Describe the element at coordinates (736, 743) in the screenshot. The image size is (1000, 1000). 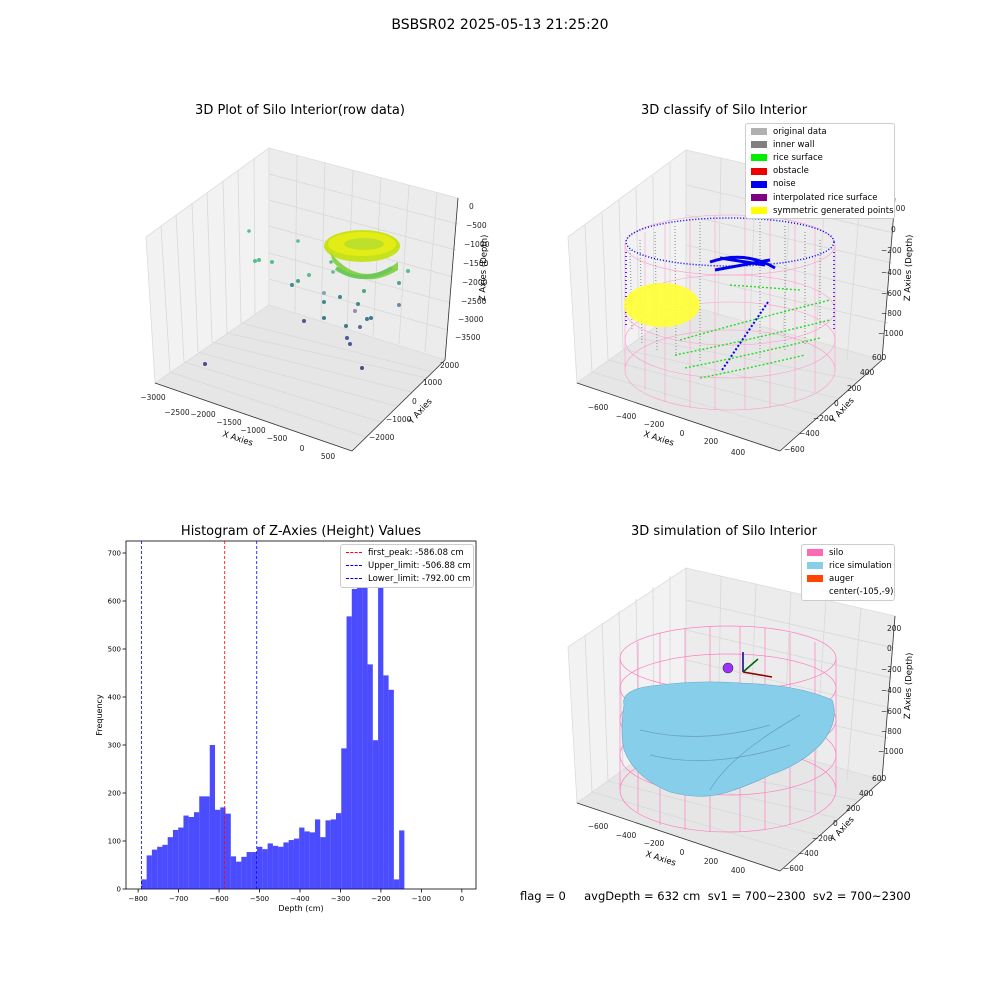
I see `simulation-axis-lines` at that location.